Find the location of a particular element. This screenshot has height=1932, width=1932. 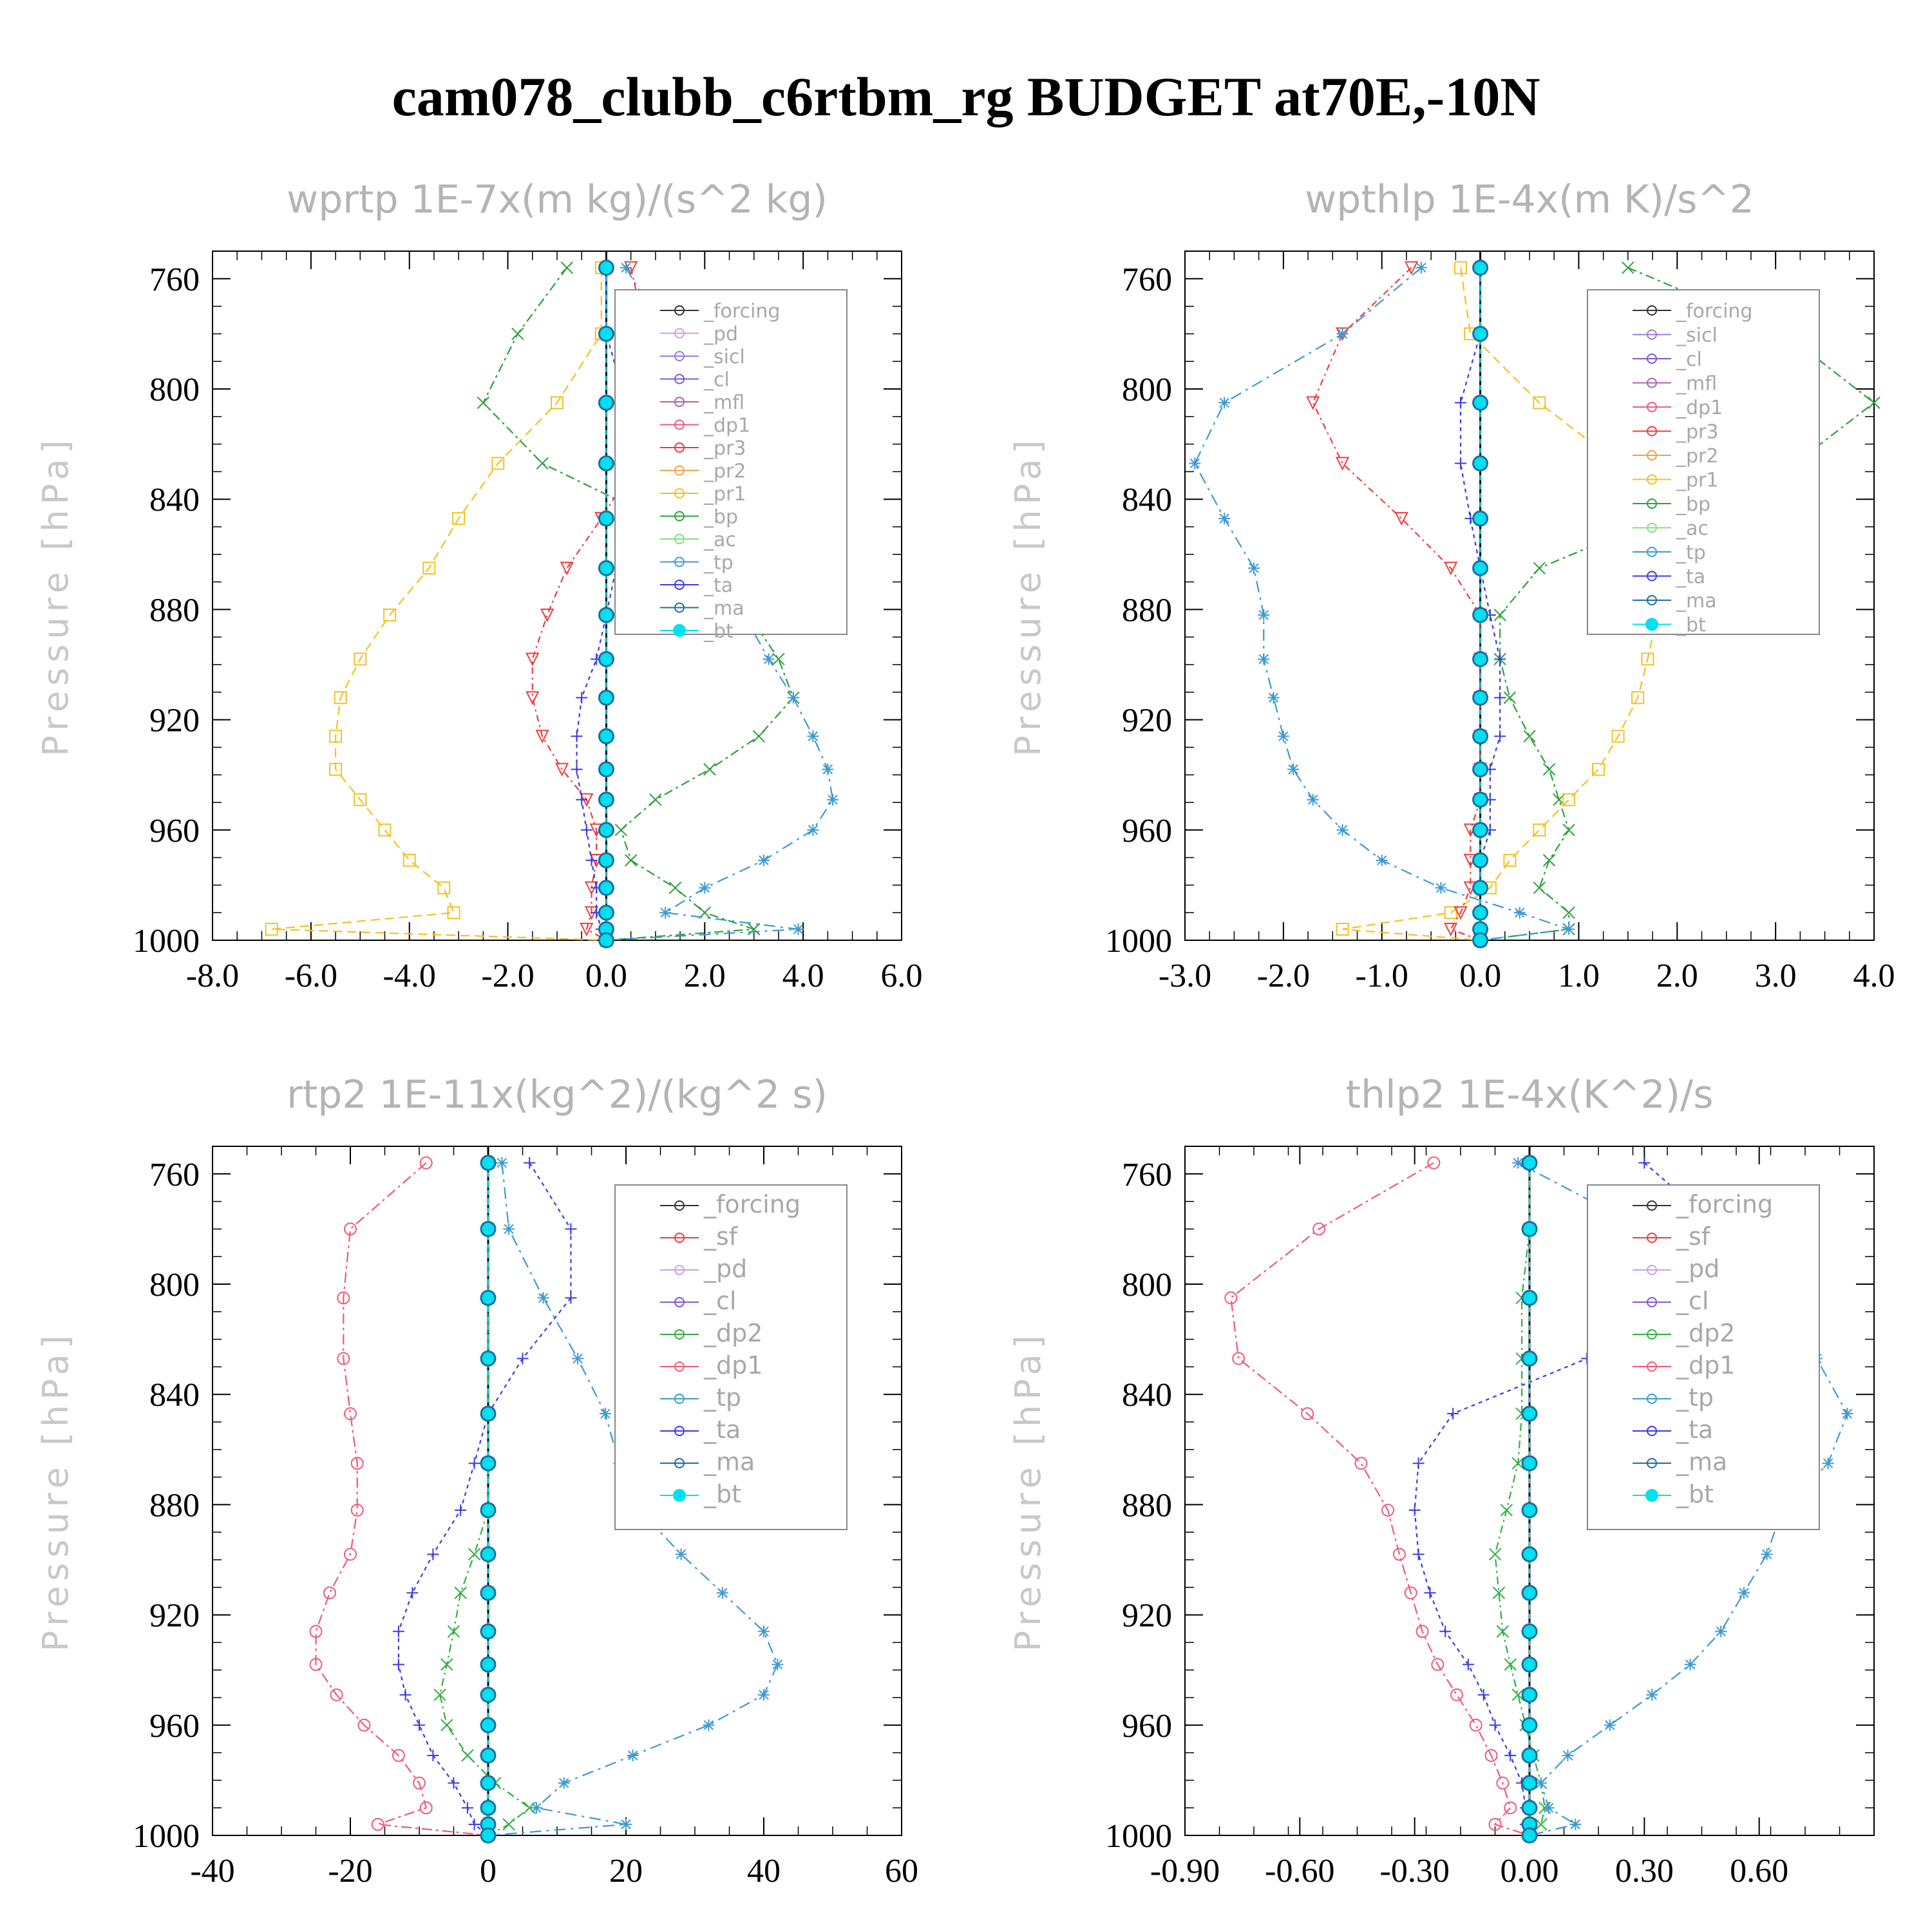

panel-1-xtick-7: 6.0 is located at coordinates (902, 976).